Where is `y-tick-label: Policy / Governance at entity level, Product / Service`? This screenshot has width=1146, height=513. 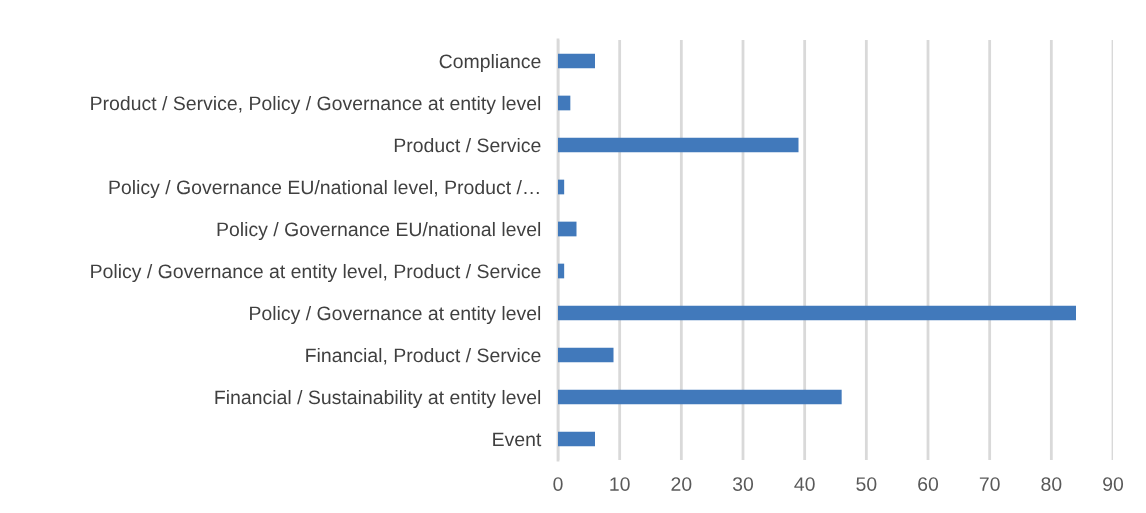 y-tick-label: Policy / Governance at entity level, Product / Service is located at coordinates (316, 273).